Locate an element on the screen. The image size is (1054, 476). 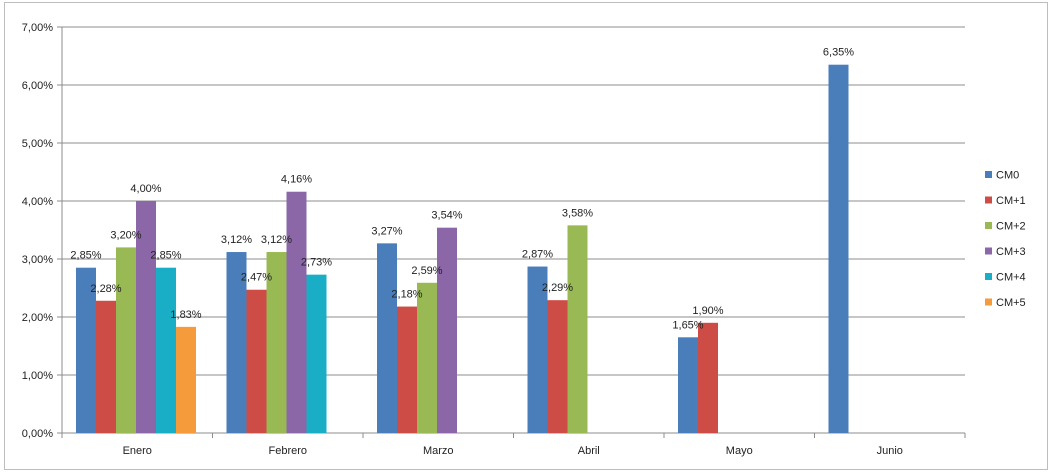
x-axis: Enero Febrero Marzo Abril Mayo Junio is located at coordinates (513, 444).